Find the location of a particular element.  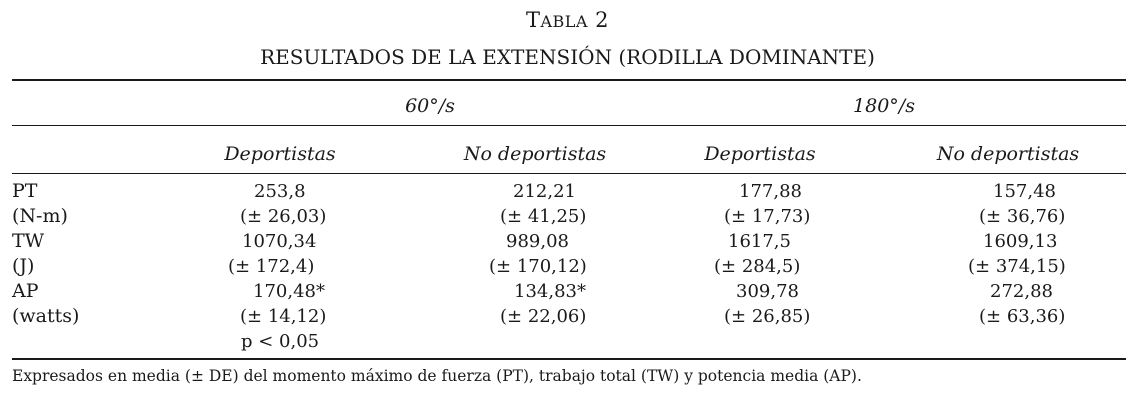

body-divider is located at coordinates (569, 173).